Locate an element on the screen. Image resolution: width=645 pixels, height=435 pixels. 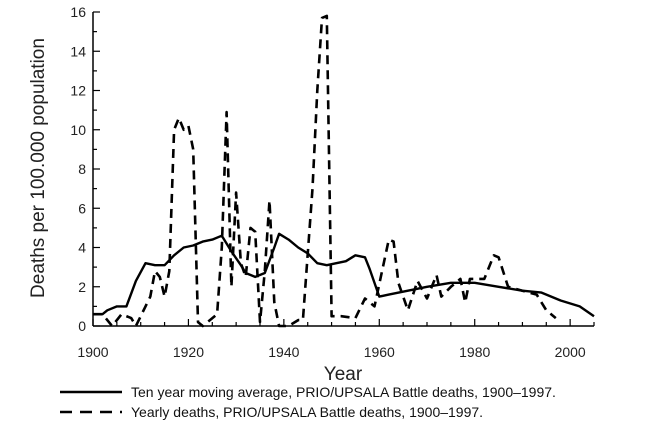
x-tick-label: 1980 is located at coordinates (474, 352).